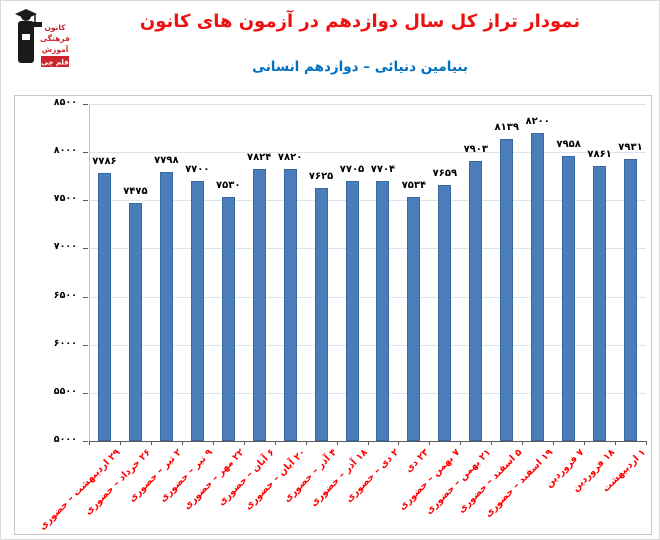 The height and width of the screenshot is (540, 660). Describe the element at coordinates (104, 161) in the screenshot. I see `bar-value-label: ۷۷۸۶` at that location.